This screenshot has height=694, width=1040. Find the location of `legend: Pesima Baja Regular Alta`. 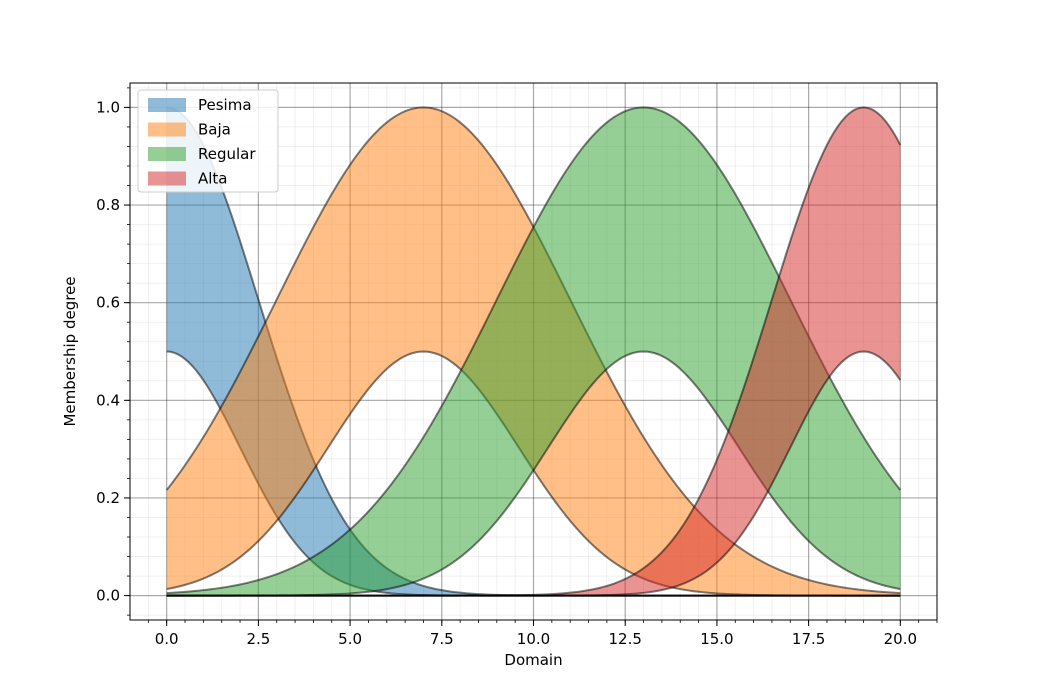

legend: Pesima Baja Regular Alta is located at coordinates (208, 141).